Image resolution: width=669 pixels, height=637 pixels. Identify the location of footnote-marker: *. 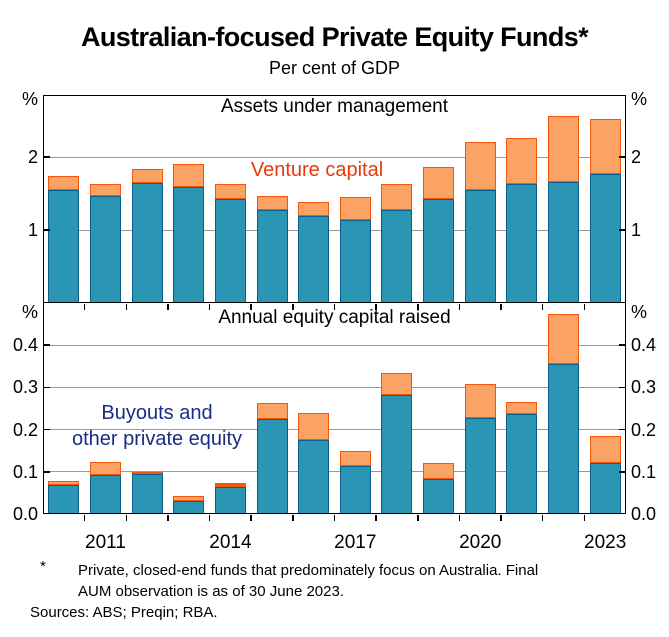
(43, 566).